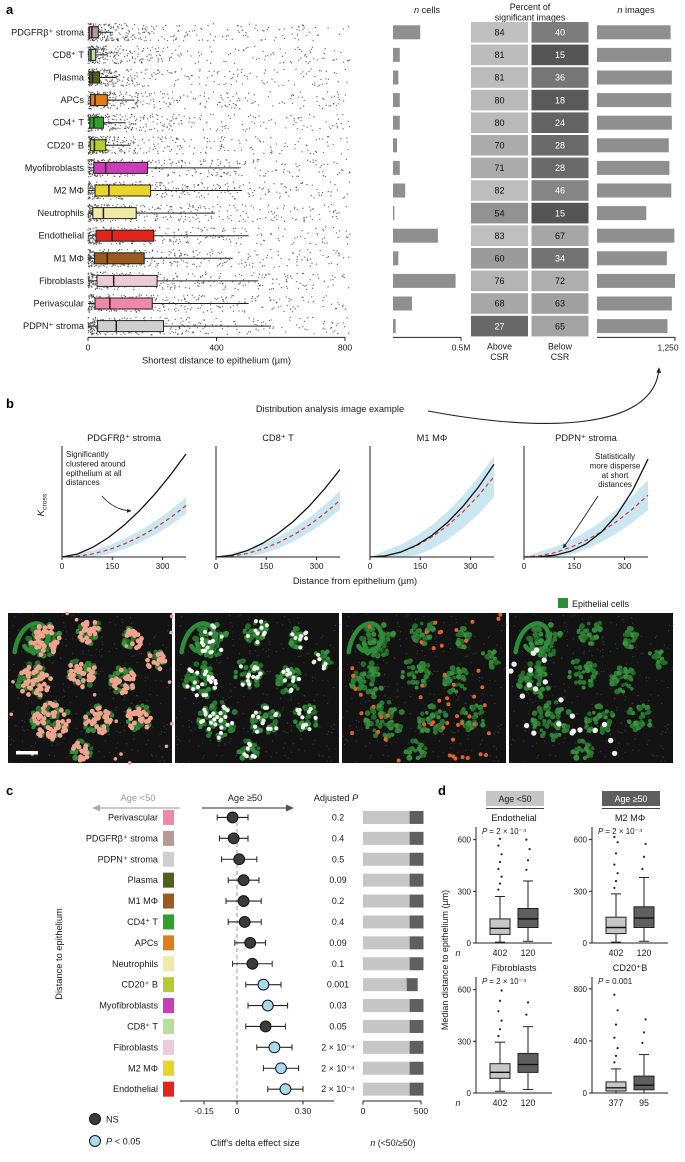 The height and width of the screenshot is (1162, 685). I want to click on panel-a-label: a, so click(10, 9).